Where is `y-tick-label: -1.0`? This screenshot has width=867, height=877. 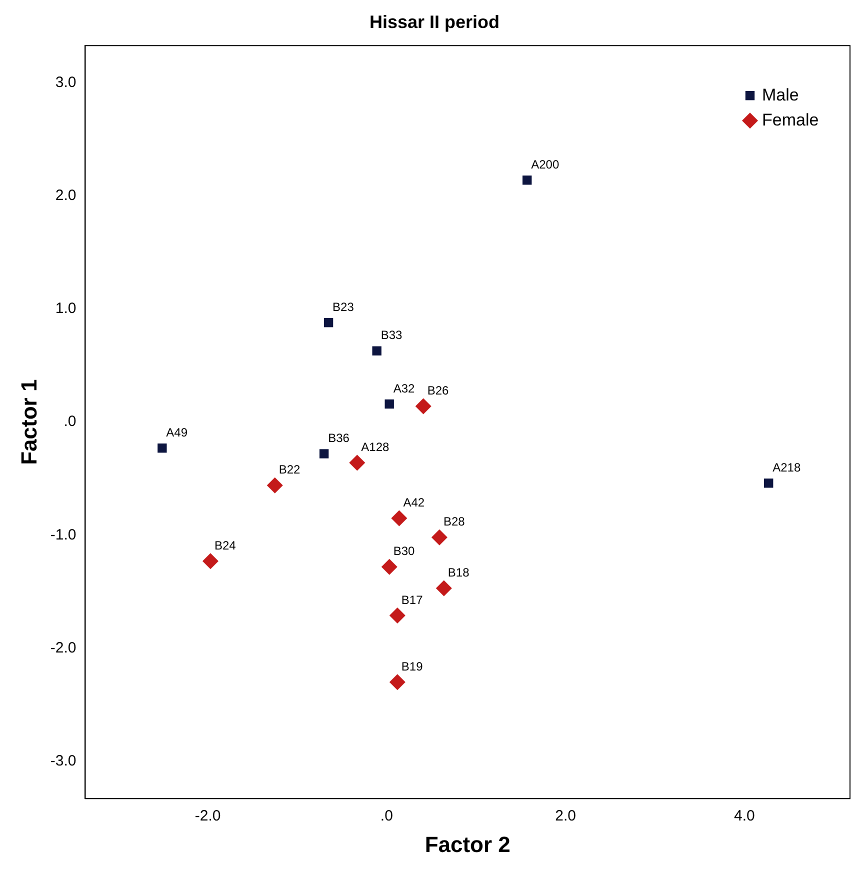
y-tick-label: -1.0 is located at coordinates (63, 535).